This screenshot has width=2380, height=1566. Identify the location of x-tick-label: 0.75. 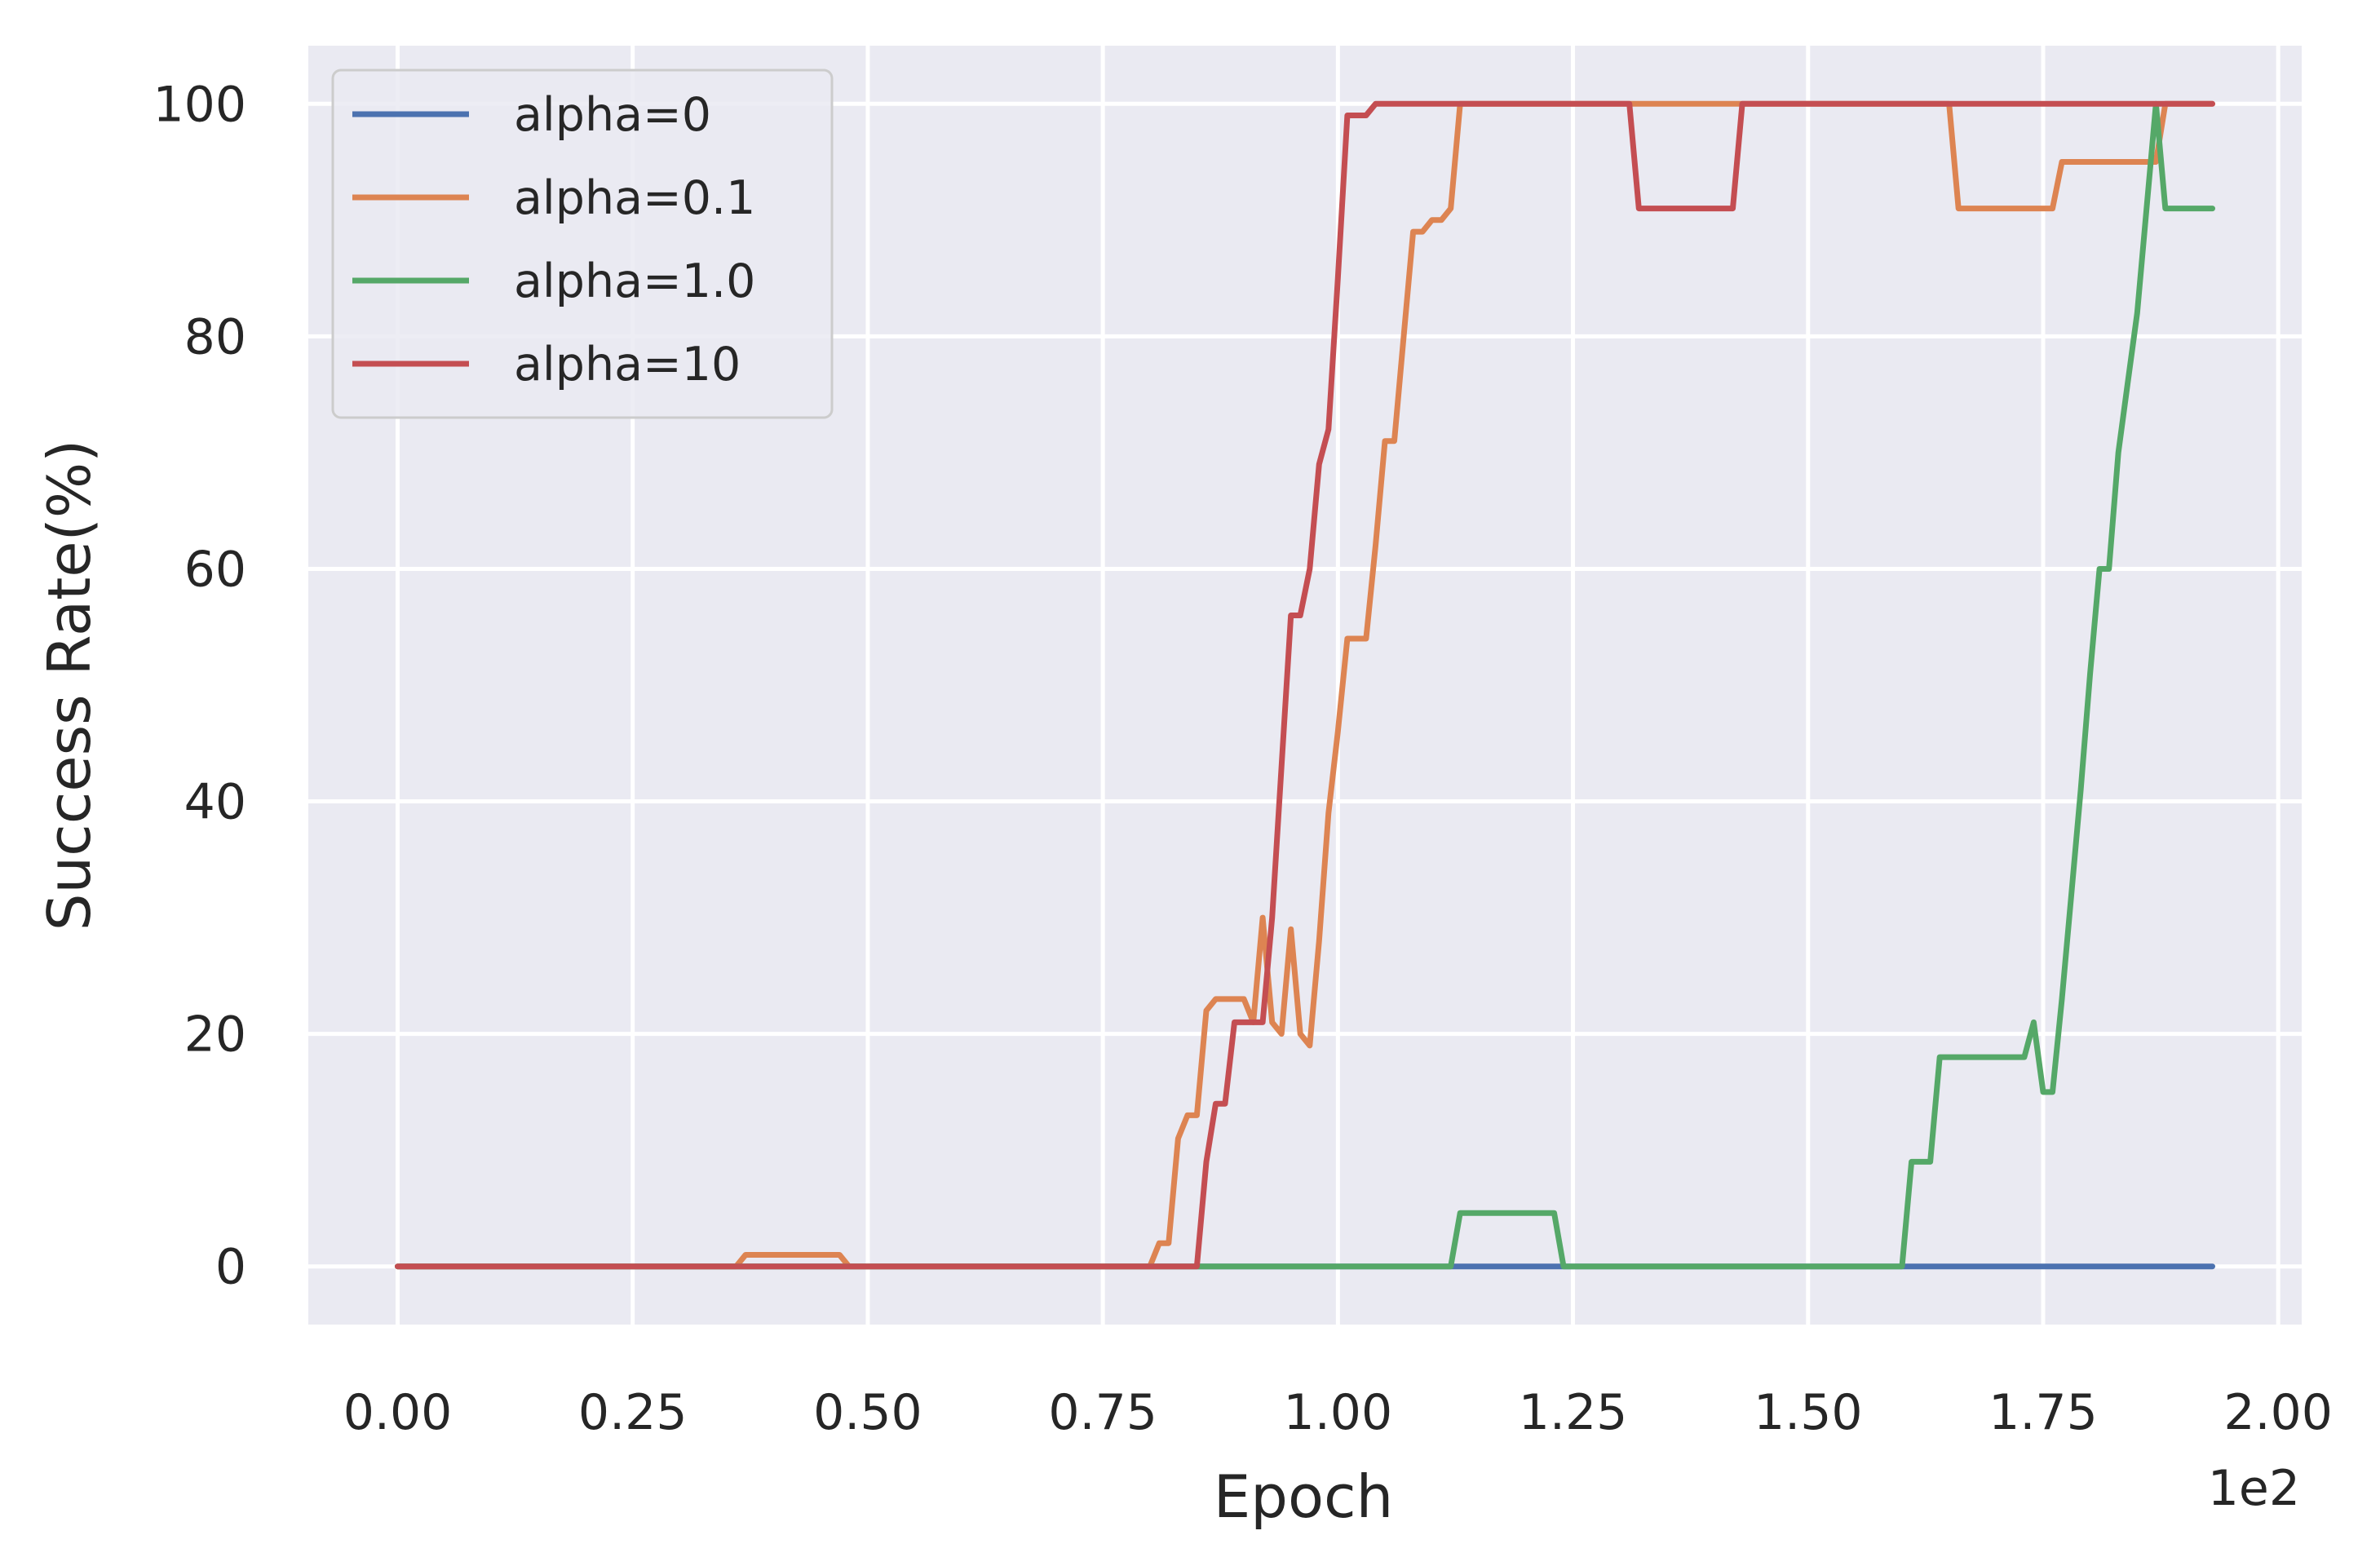
(1102, 1412).